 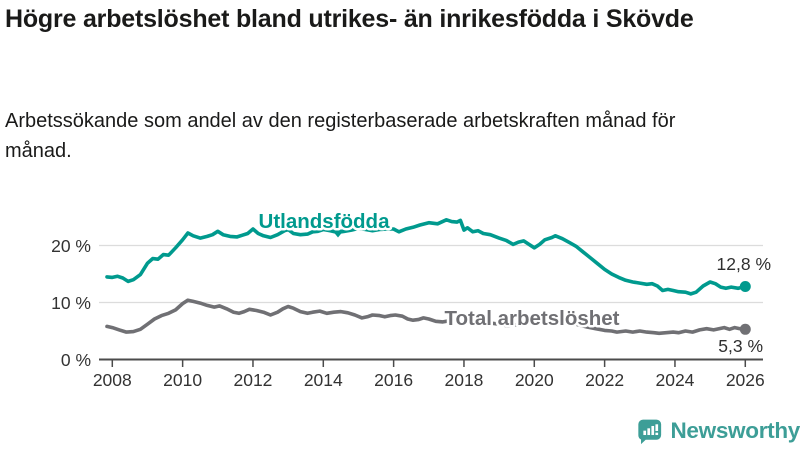 What do you see at coordinates (604, 380) in the screenshot?
I see `x-tick-label: 2022` at bounding box center [604, 380].